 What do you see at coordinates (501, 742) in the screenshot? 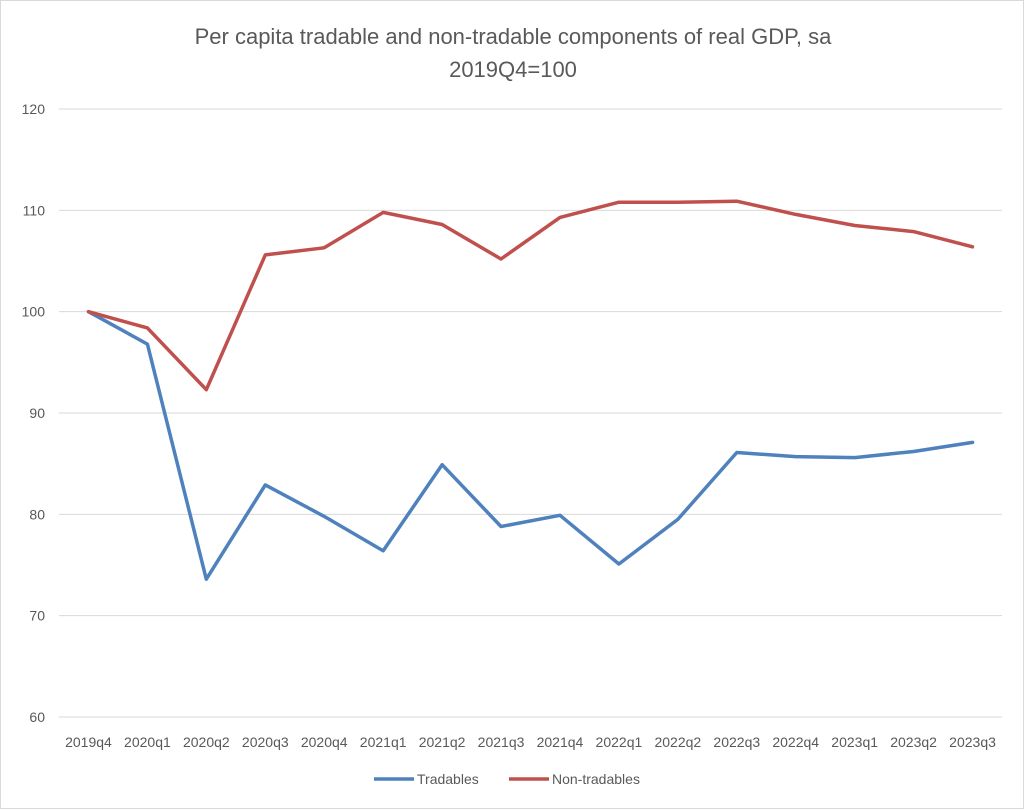
I see `x-tick-label: 2021q3` at bounding box center [501, 742].